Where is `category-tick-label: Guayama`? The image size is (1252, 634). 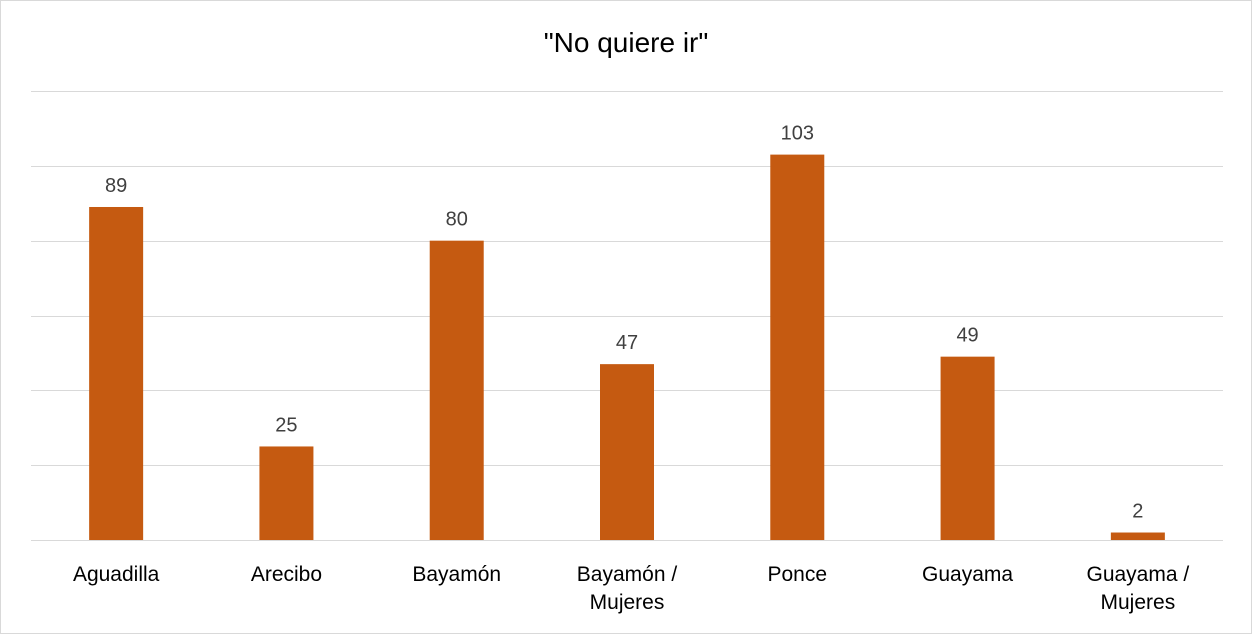
category-tick-label: Guayama is located at coordinates (967, 574).